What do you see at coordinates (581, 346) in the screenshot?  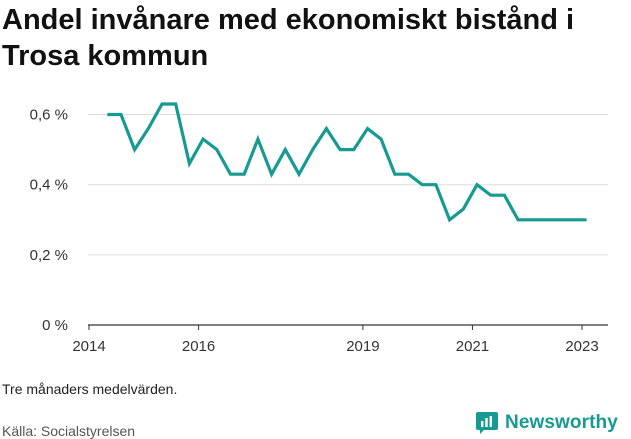 I see `x-tick-label: 2023` at bounding box center [581, 346].